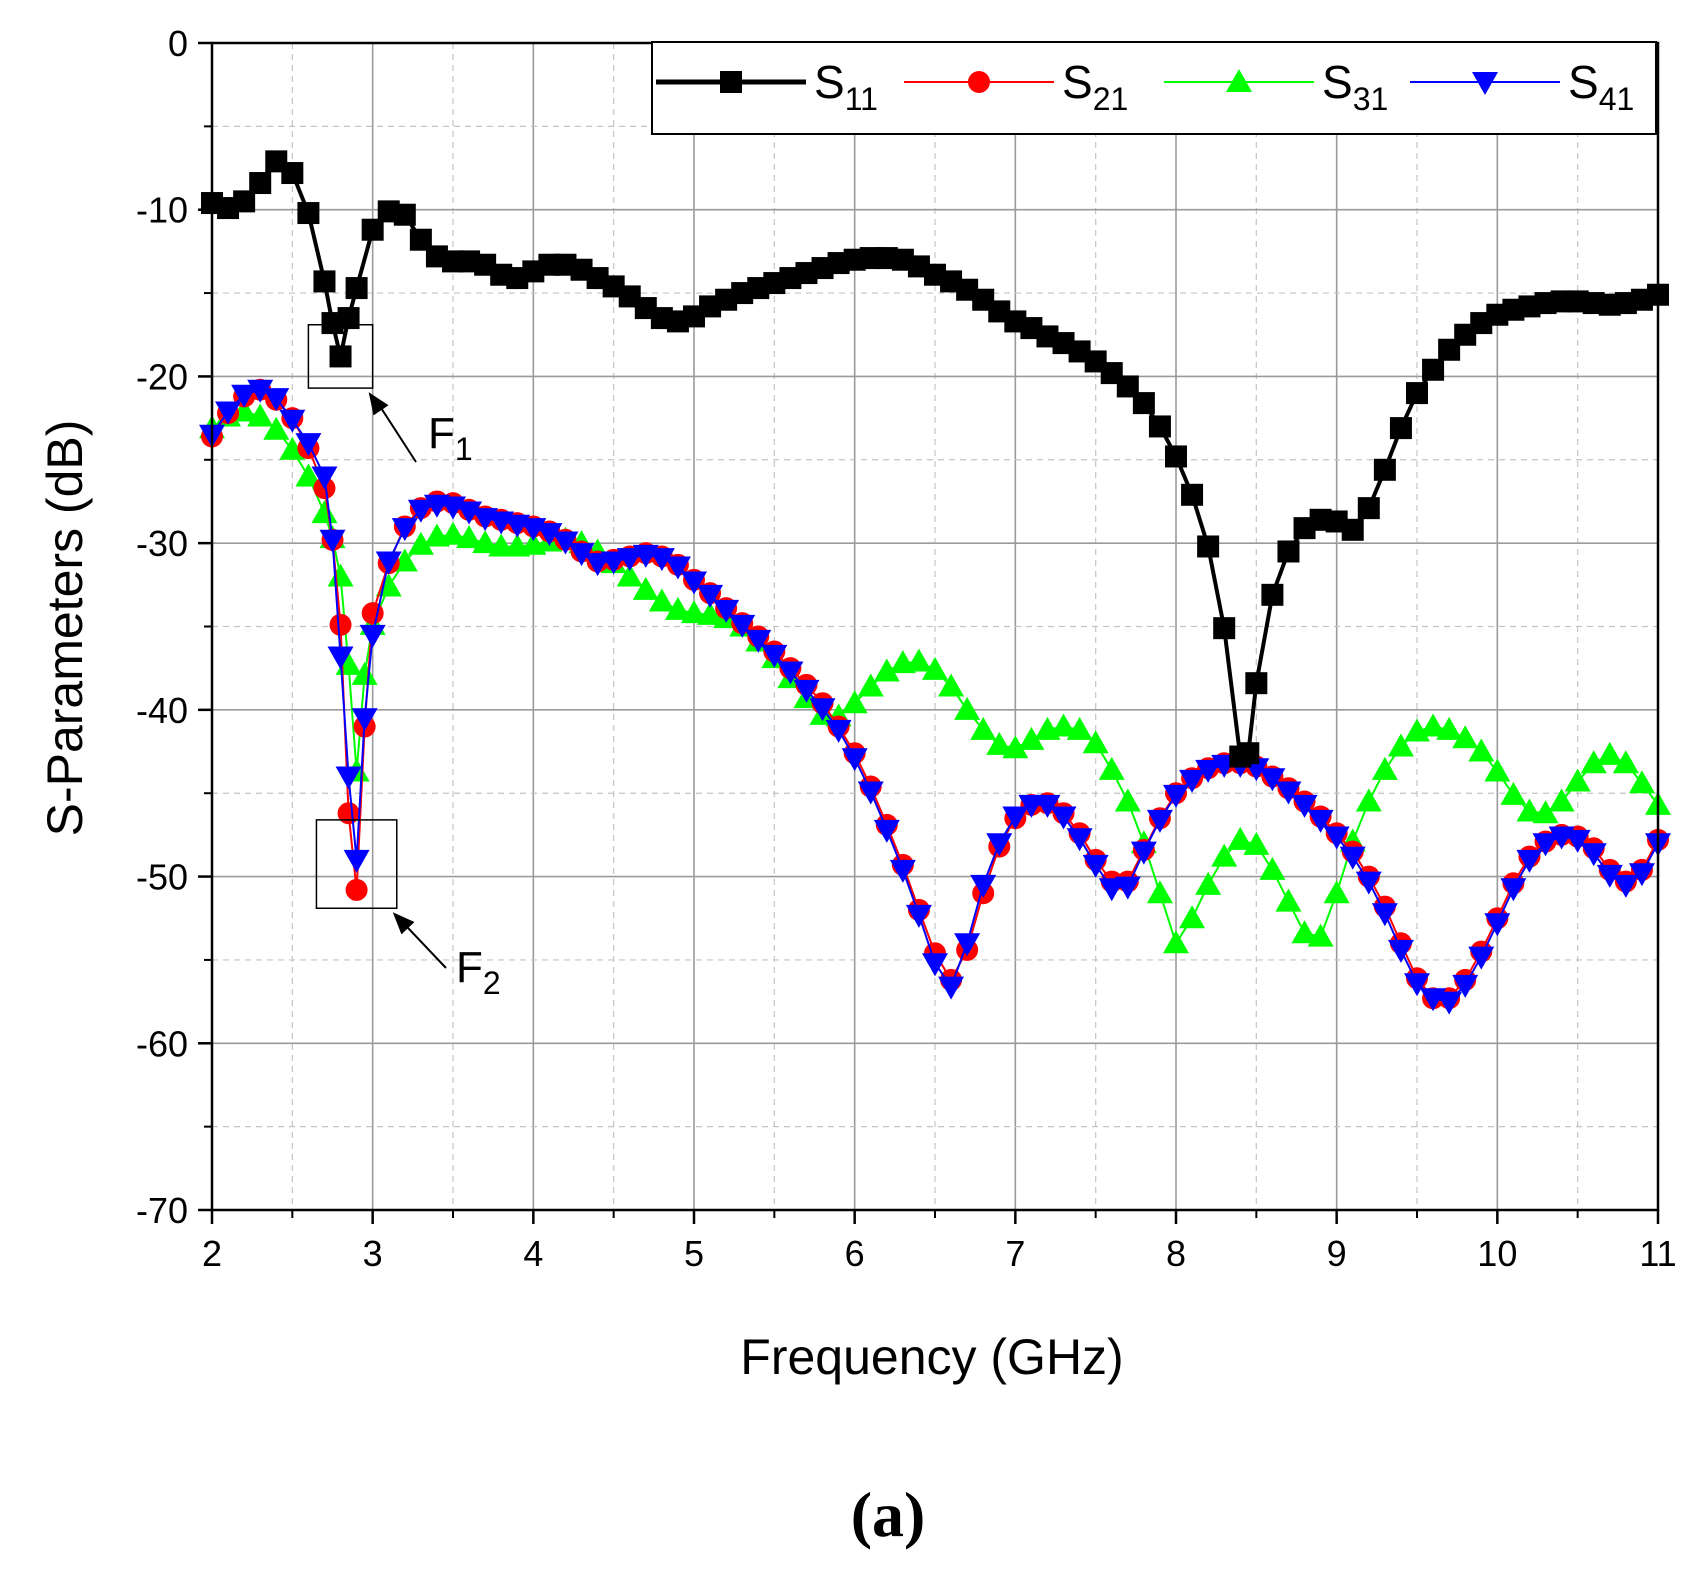  Describe the element at coordinates (931, 1357) in the screenshot. I see `x-axis-title: Frequency (GHz)` at that location.